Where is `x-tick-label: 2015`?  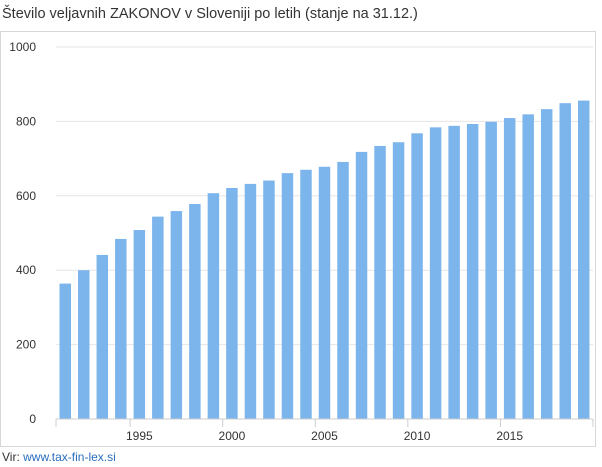 x-tick-label: 2015 is located at coordinates (509, 436).